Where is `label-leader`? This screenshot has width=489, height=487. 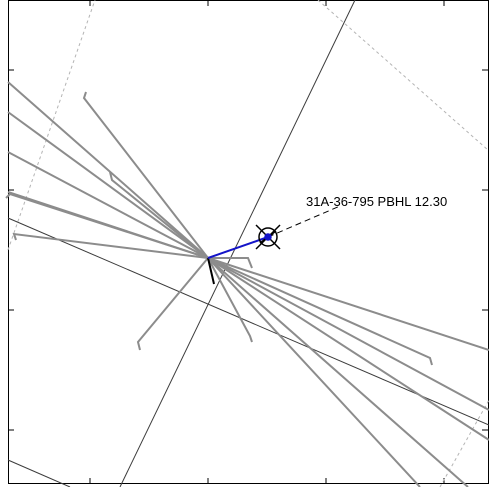 label-leader is located at coordinates (304, 221).